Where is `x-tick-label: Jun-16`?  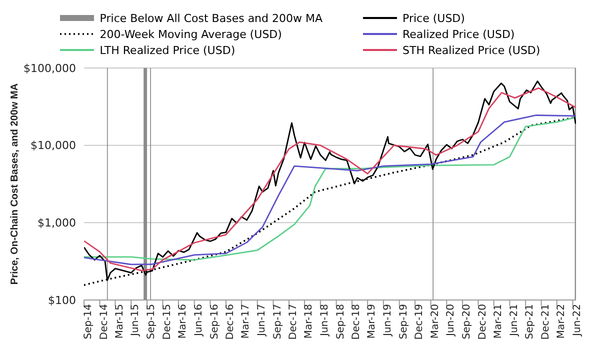
x-tick-label: Jun-16 is located at coordinates (198, 320).